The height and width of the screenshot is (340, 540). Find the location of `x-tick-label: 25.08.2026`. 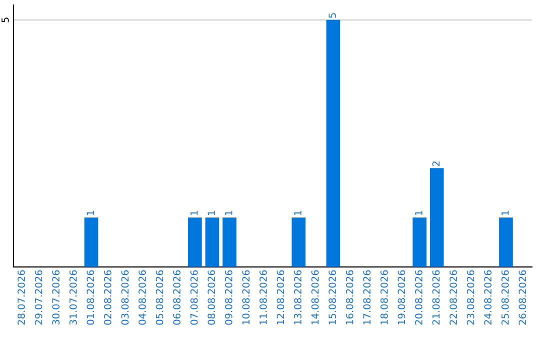

x-tick-label: 25.08.2026 is located at coordinates (505, 297).